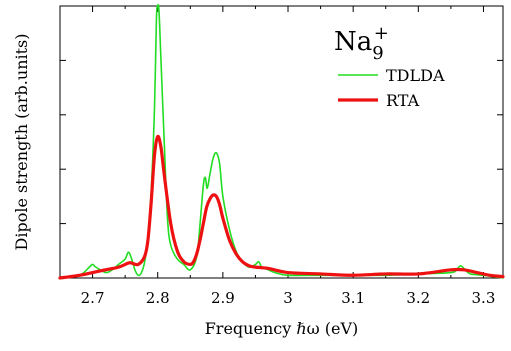  What do you see at coordinates (418, 298) in the screenshot?
I see `x-tick-label: 3.2` at bounding box center [418, 298].